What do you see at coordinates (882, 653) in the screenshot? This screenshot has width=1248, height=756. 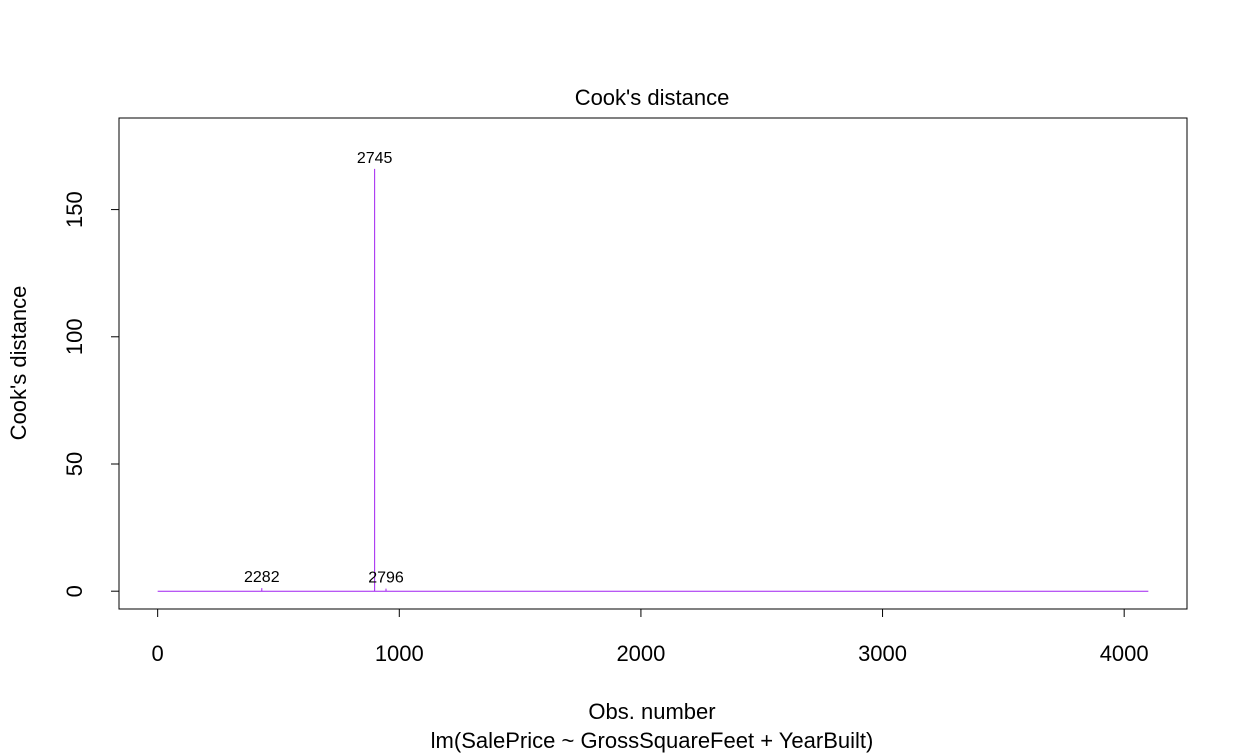 I see `x-tick-label: 3000` at bounding box center [882, 653].